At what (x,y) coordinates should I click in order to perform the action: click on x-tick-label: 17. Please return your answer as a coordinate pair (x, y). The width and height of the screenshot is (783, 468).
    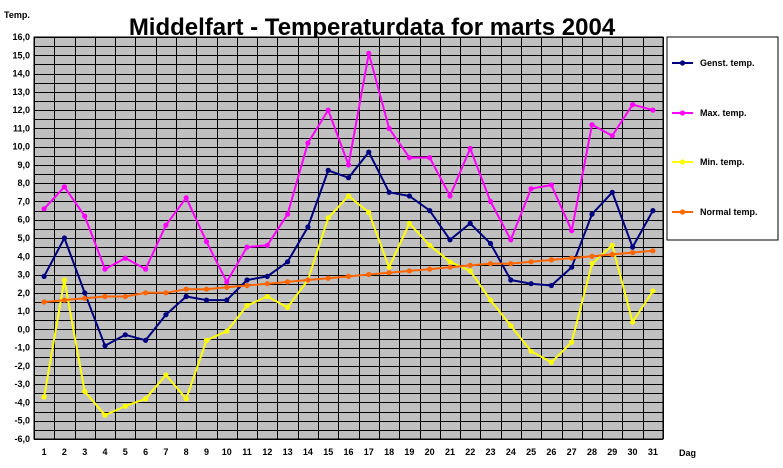
    Looking at the image, I should click on (369, 452).